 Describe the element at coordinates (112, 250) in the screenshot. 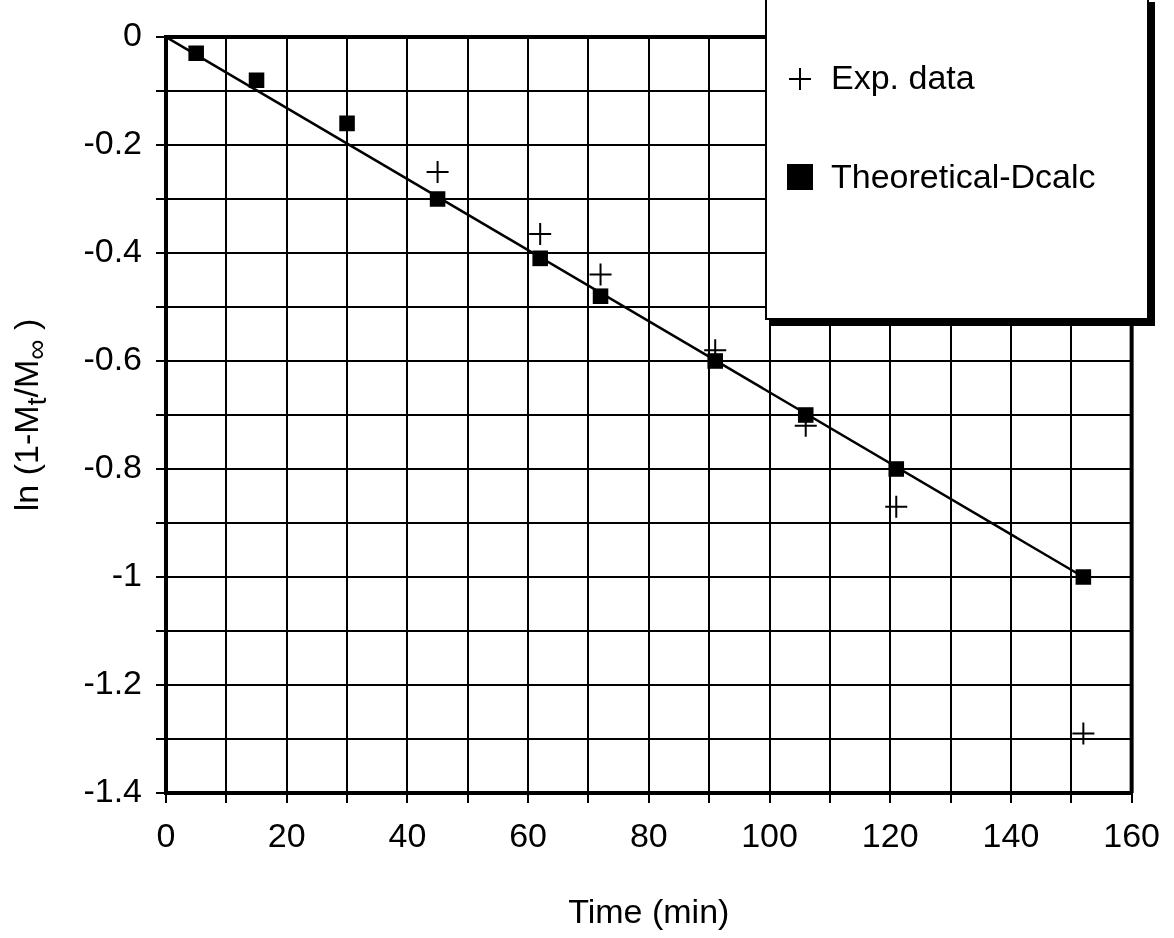

I see `y-tick-label: -0.4` at that location.